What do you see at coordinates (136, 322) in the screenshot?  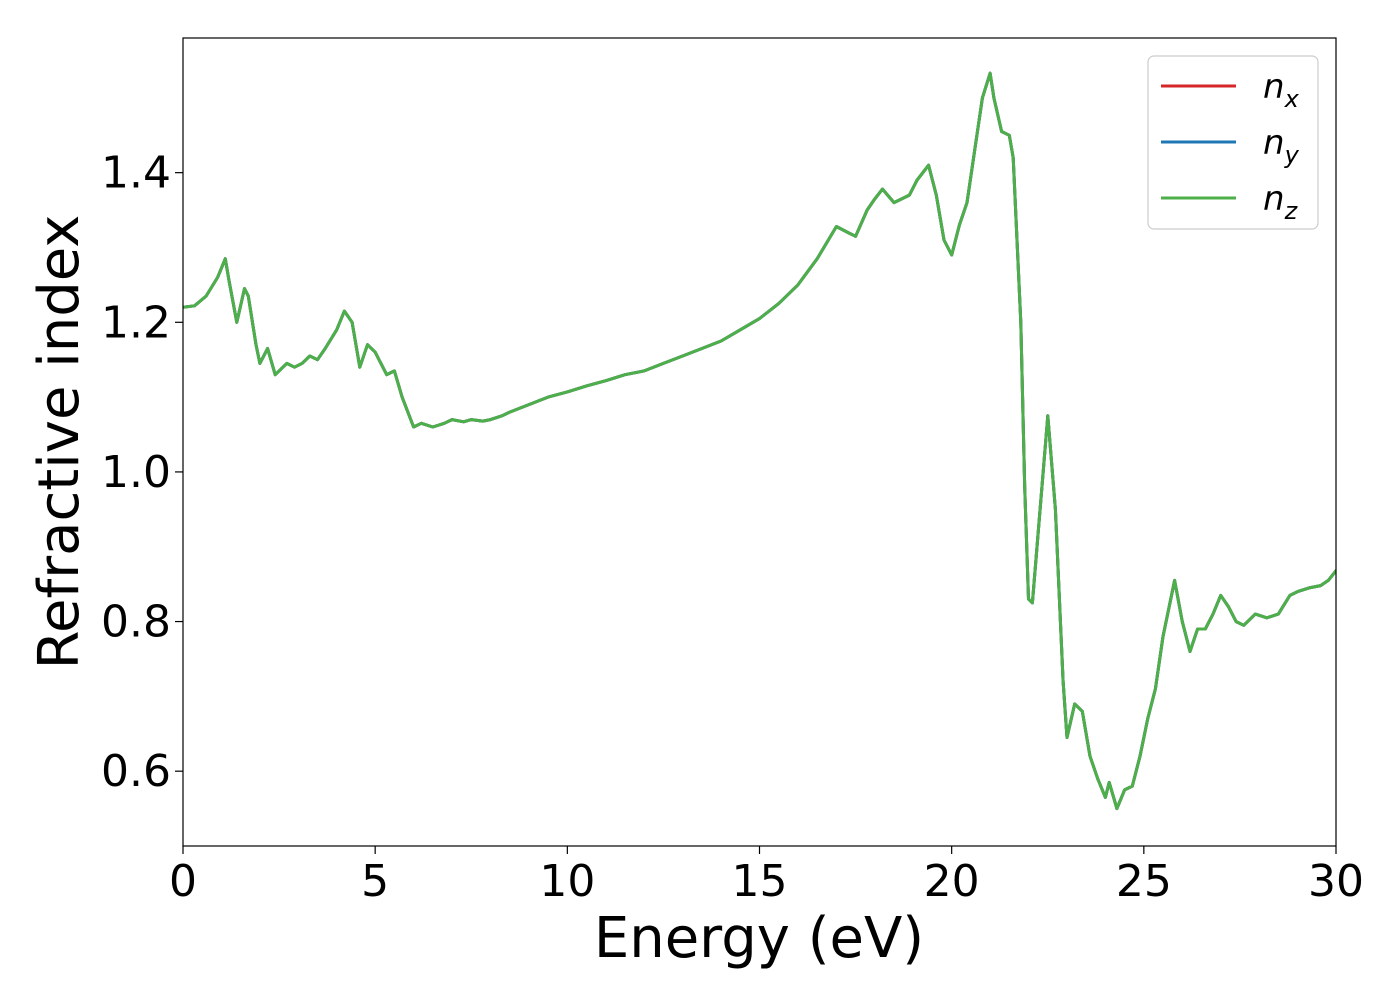 I see `y-tick-label: 1.2` at bounding box center [136, 322].